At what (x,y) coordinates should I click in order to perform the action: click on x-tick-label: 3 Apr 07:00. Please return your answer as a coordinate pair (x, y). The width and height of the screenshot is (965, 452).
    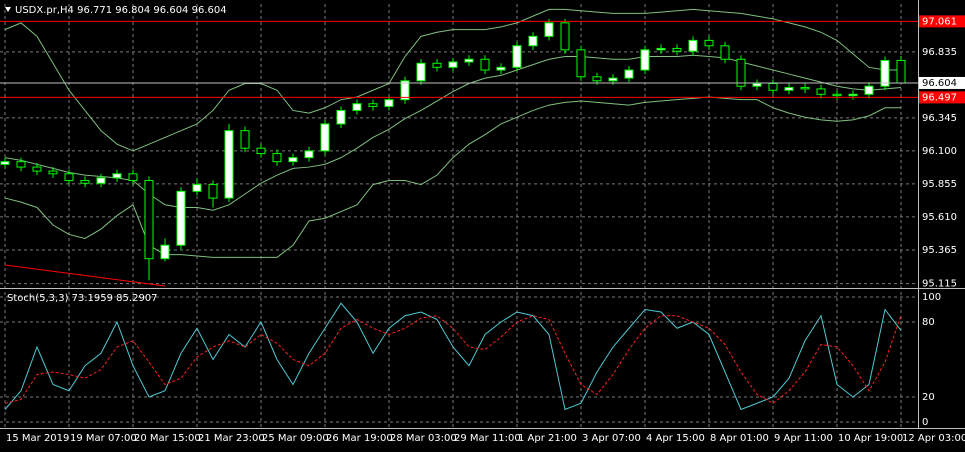
    Looking at the image, I should click on (611, 438).